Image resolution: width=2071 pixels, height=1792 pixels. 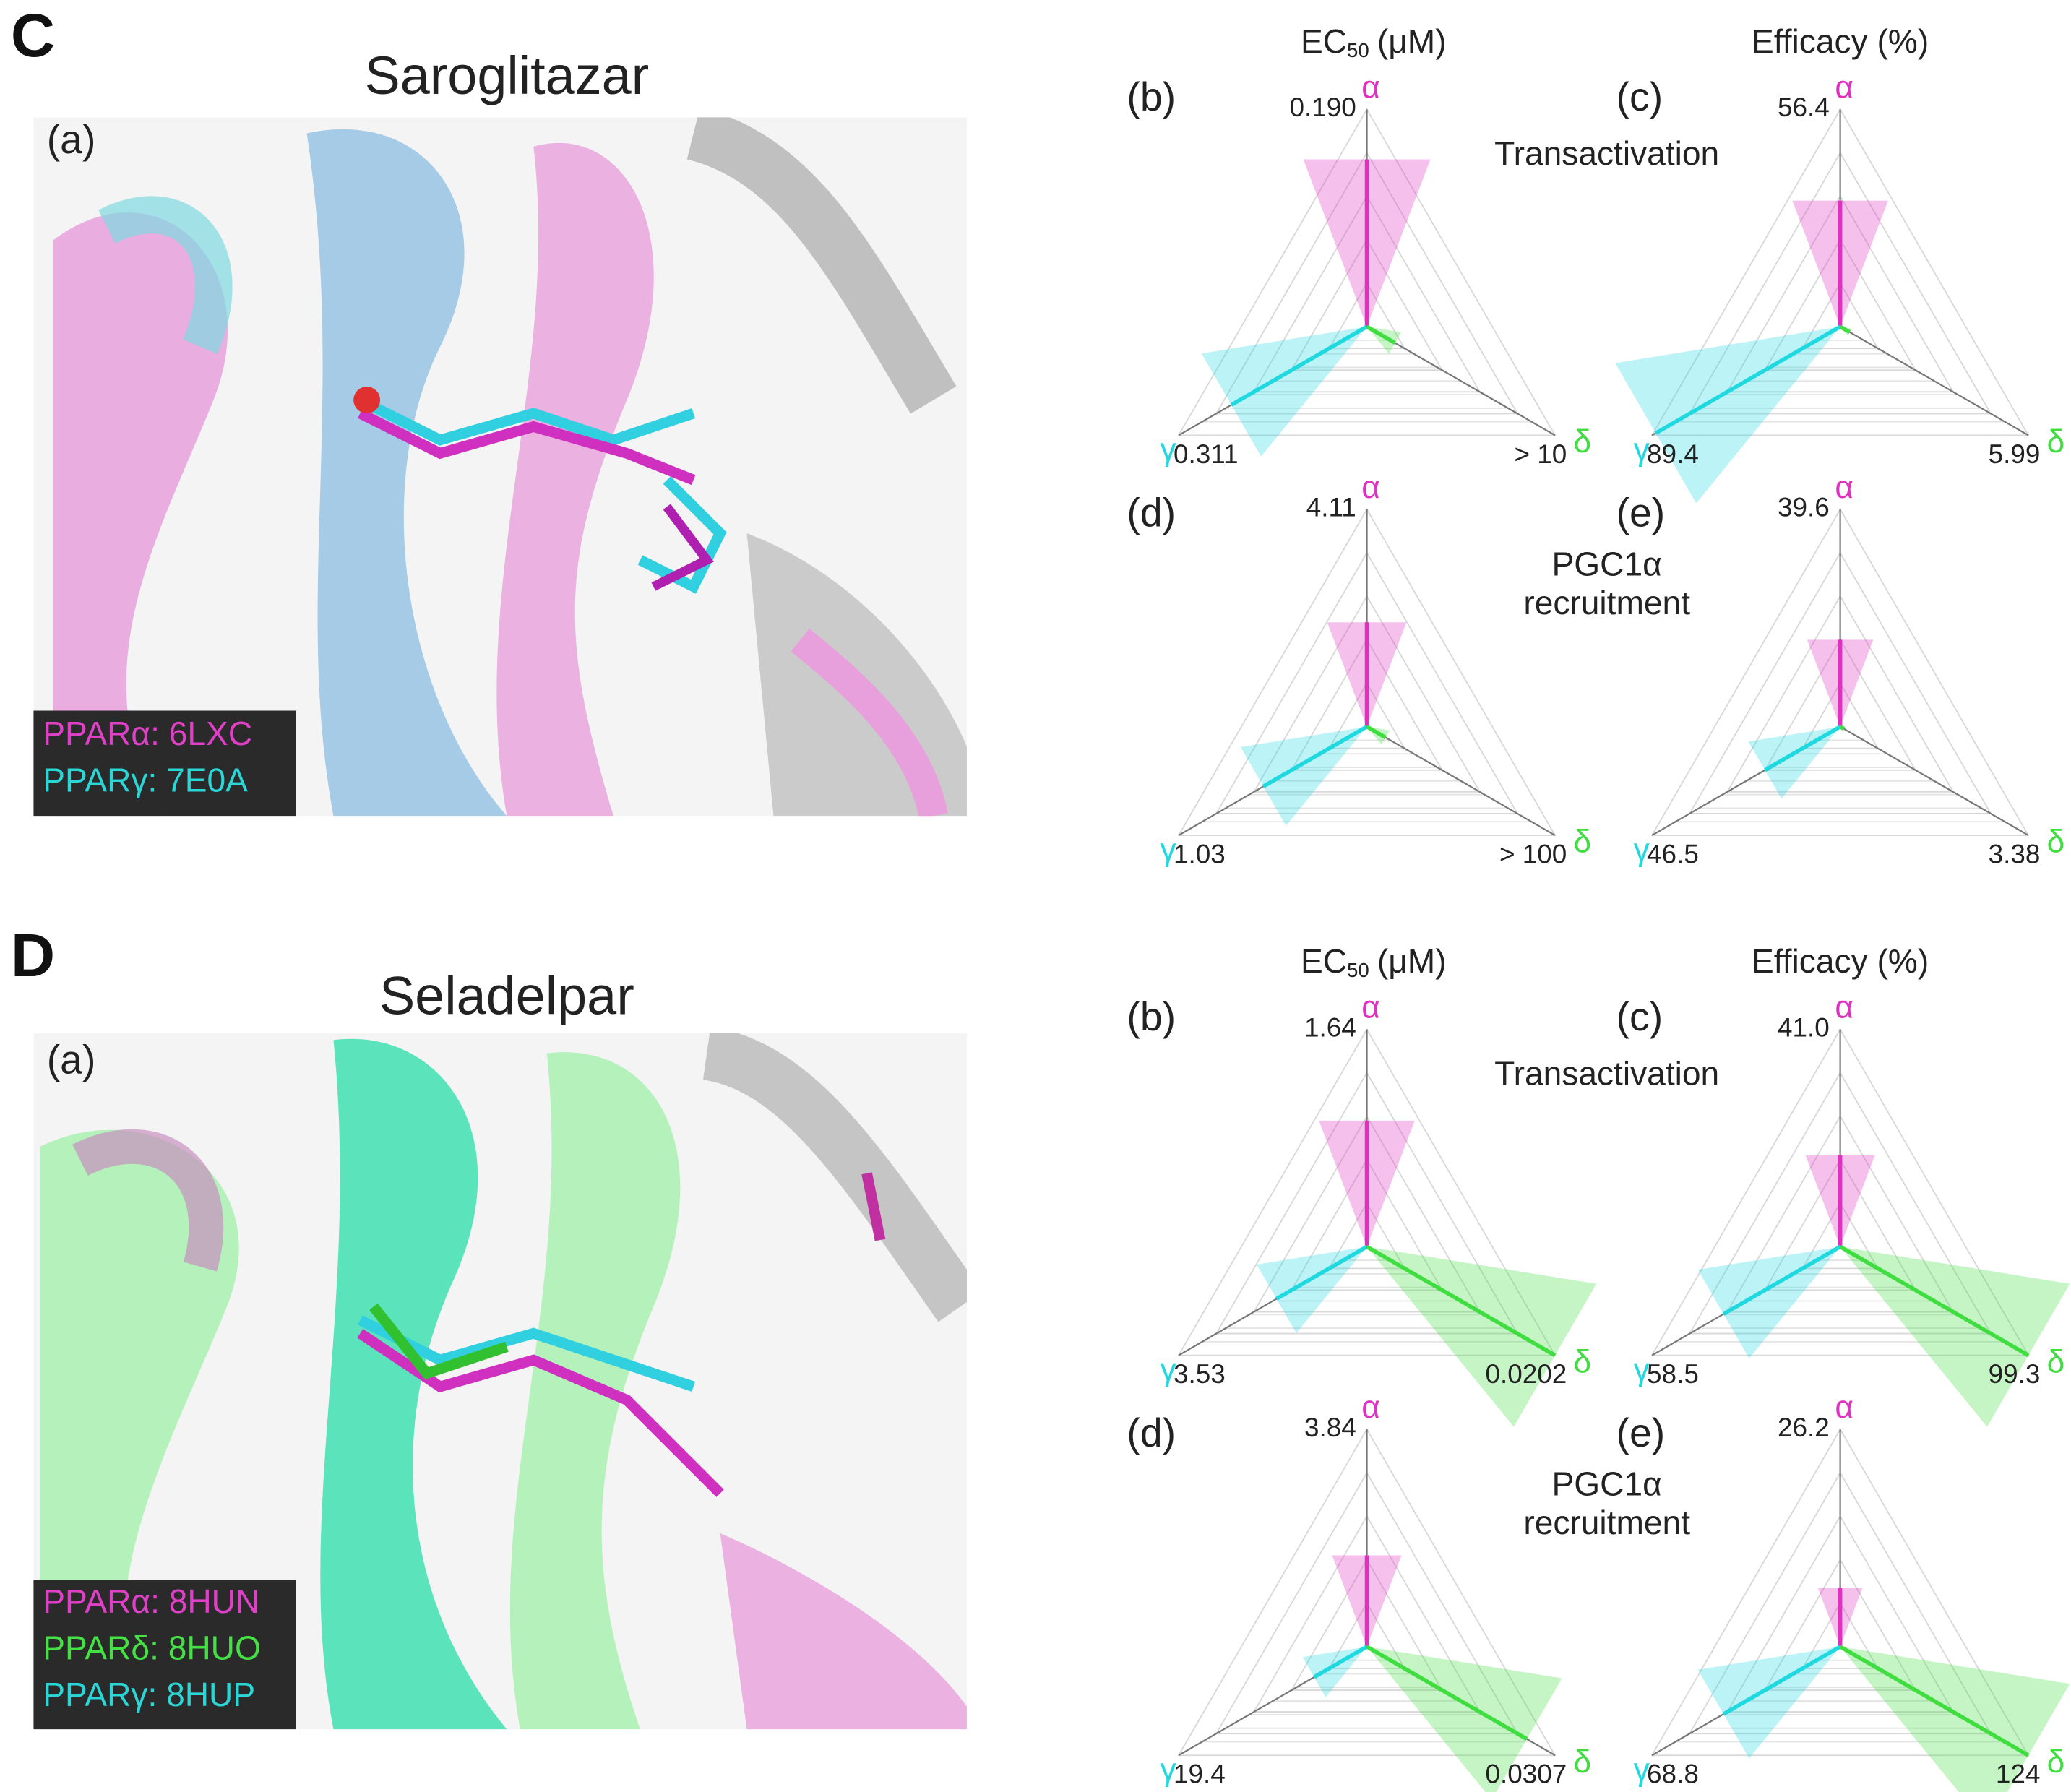 What do you see at coordinates (1840, 41) in the screenshot?
I see `header-part: Efficacy (%)` at bounding box center [1840, 41].